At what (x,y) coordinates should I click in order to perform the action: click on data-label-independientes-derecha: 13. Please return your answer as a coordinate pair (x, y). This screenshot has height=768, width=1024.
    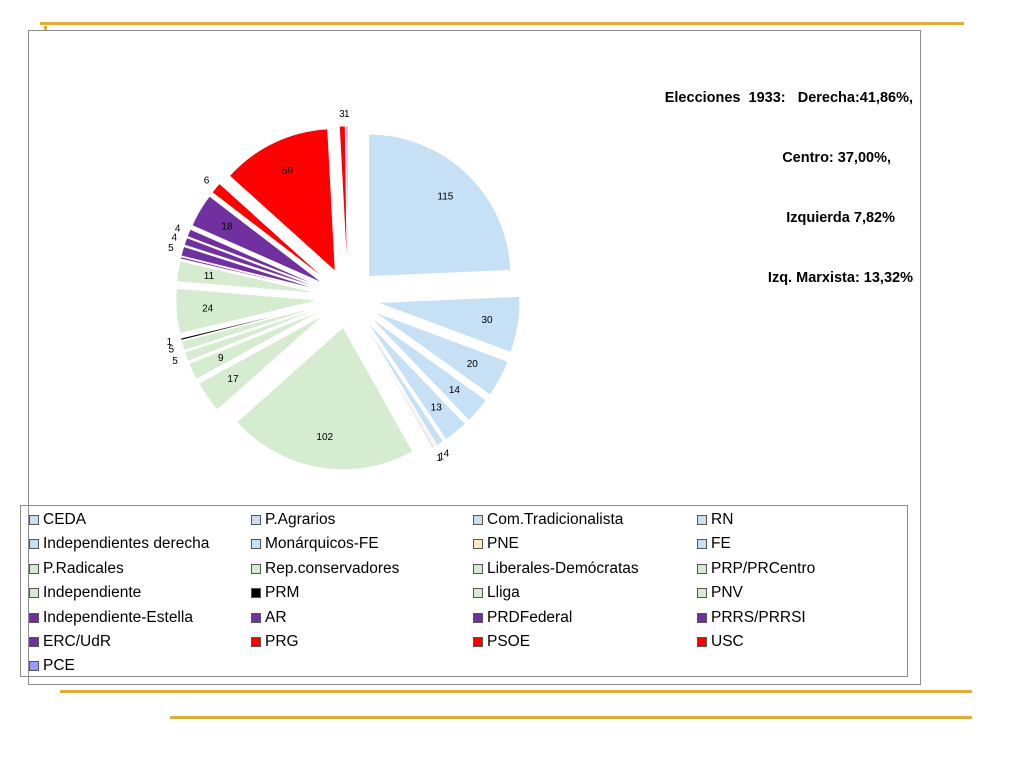
    Looking at the image, I should click on (437, 408).